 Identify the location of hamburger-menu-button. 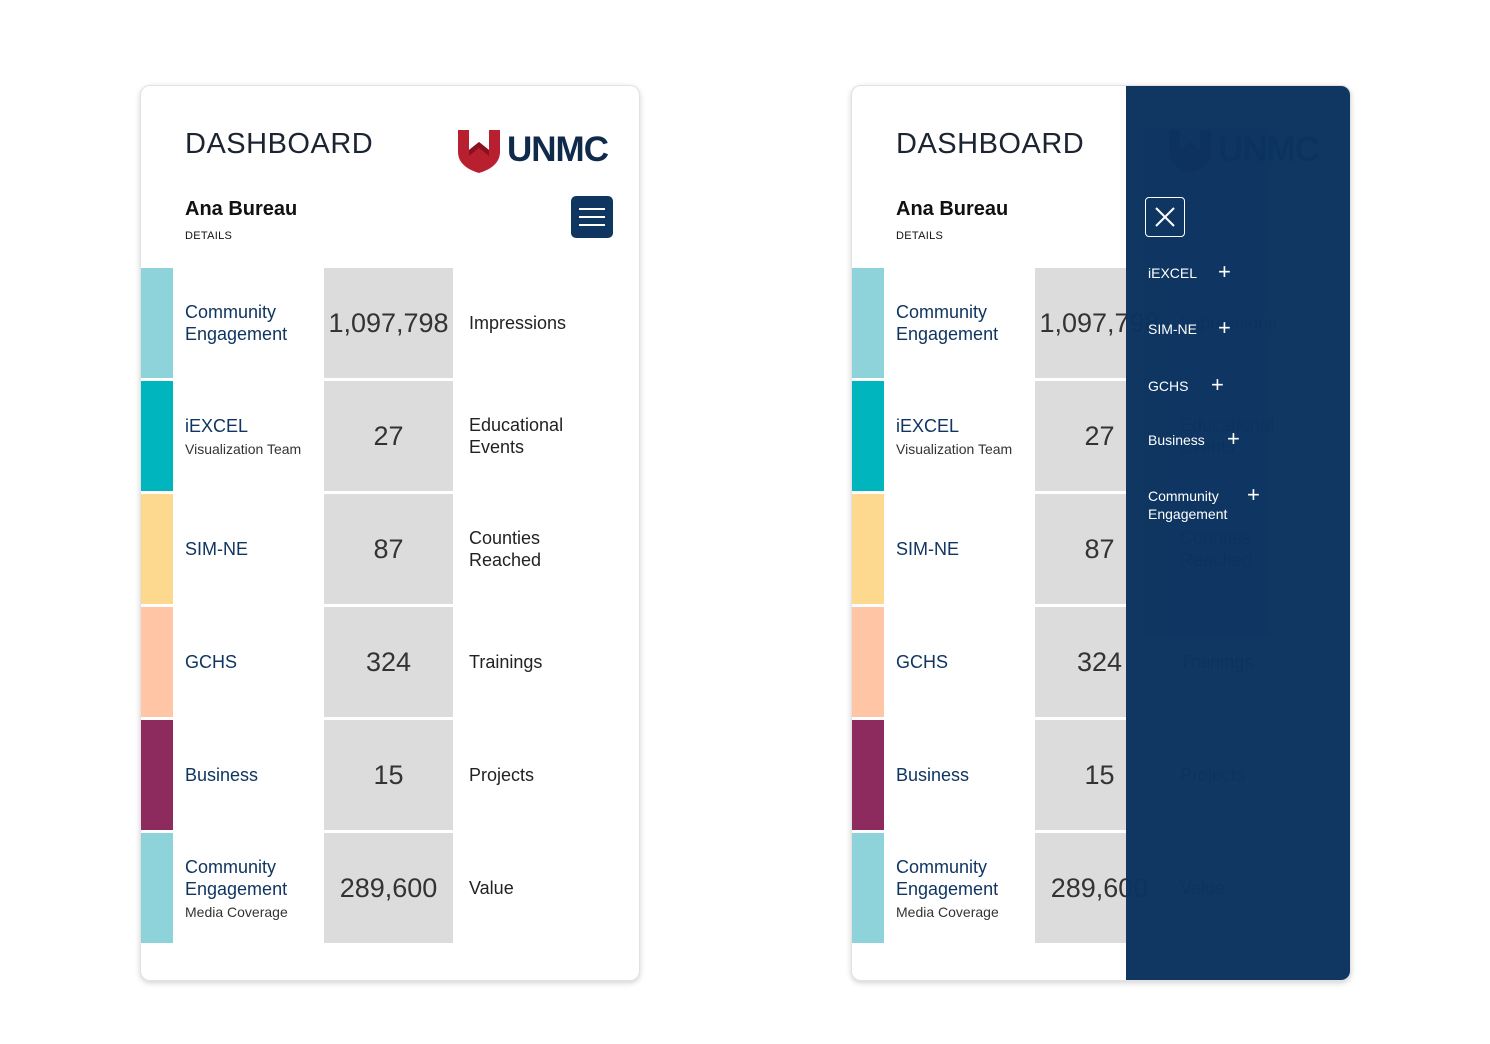
(592, 217).